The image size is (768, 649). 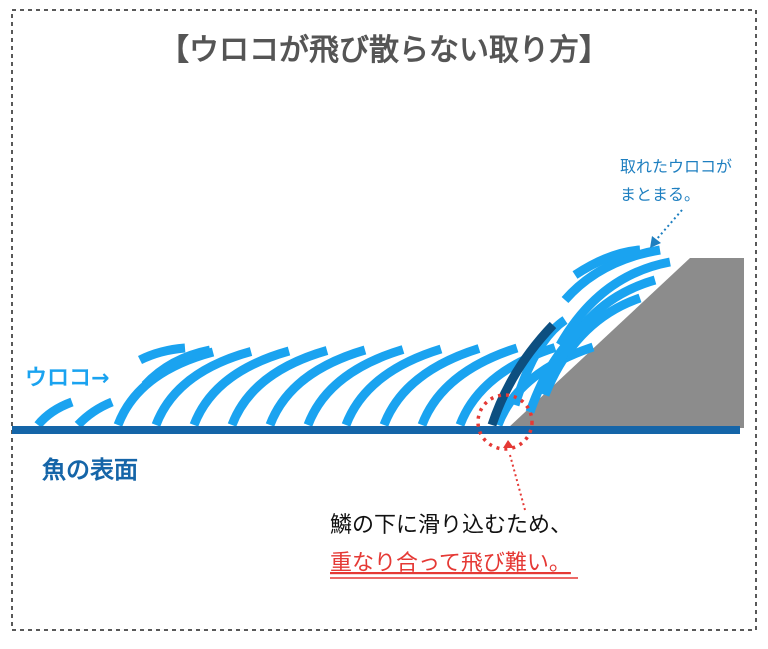 What do you see at coordinates (90, 470) in the screenshot?
I see `surface-label: 魚の表面` at bounding box center [90, 470].